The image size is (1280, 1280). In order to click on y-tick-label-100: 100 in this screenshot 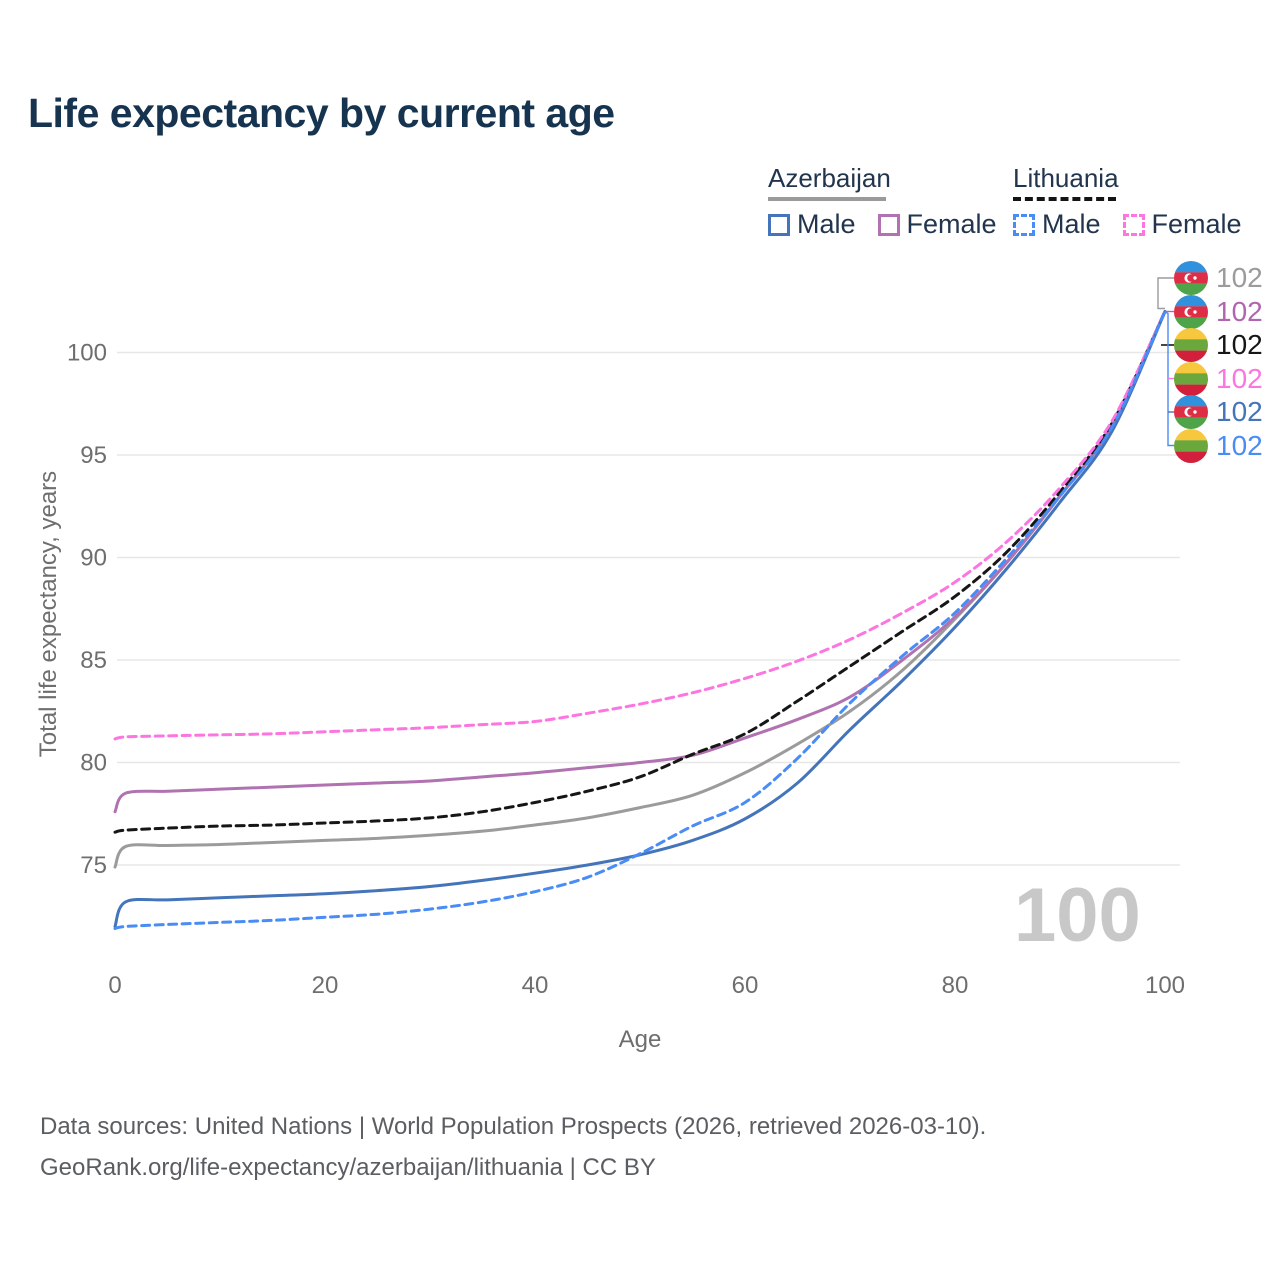, I will do `click(87, 353)`.